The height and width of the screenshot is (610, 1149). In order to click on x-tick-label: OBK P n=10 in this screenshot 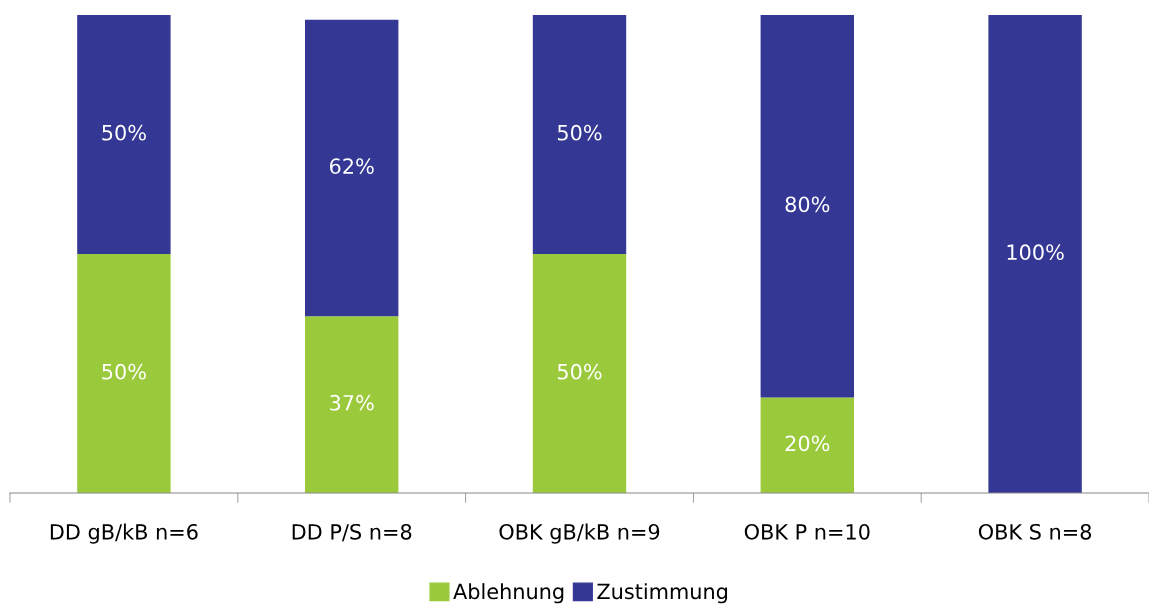, I will do `click(807, 531)`.